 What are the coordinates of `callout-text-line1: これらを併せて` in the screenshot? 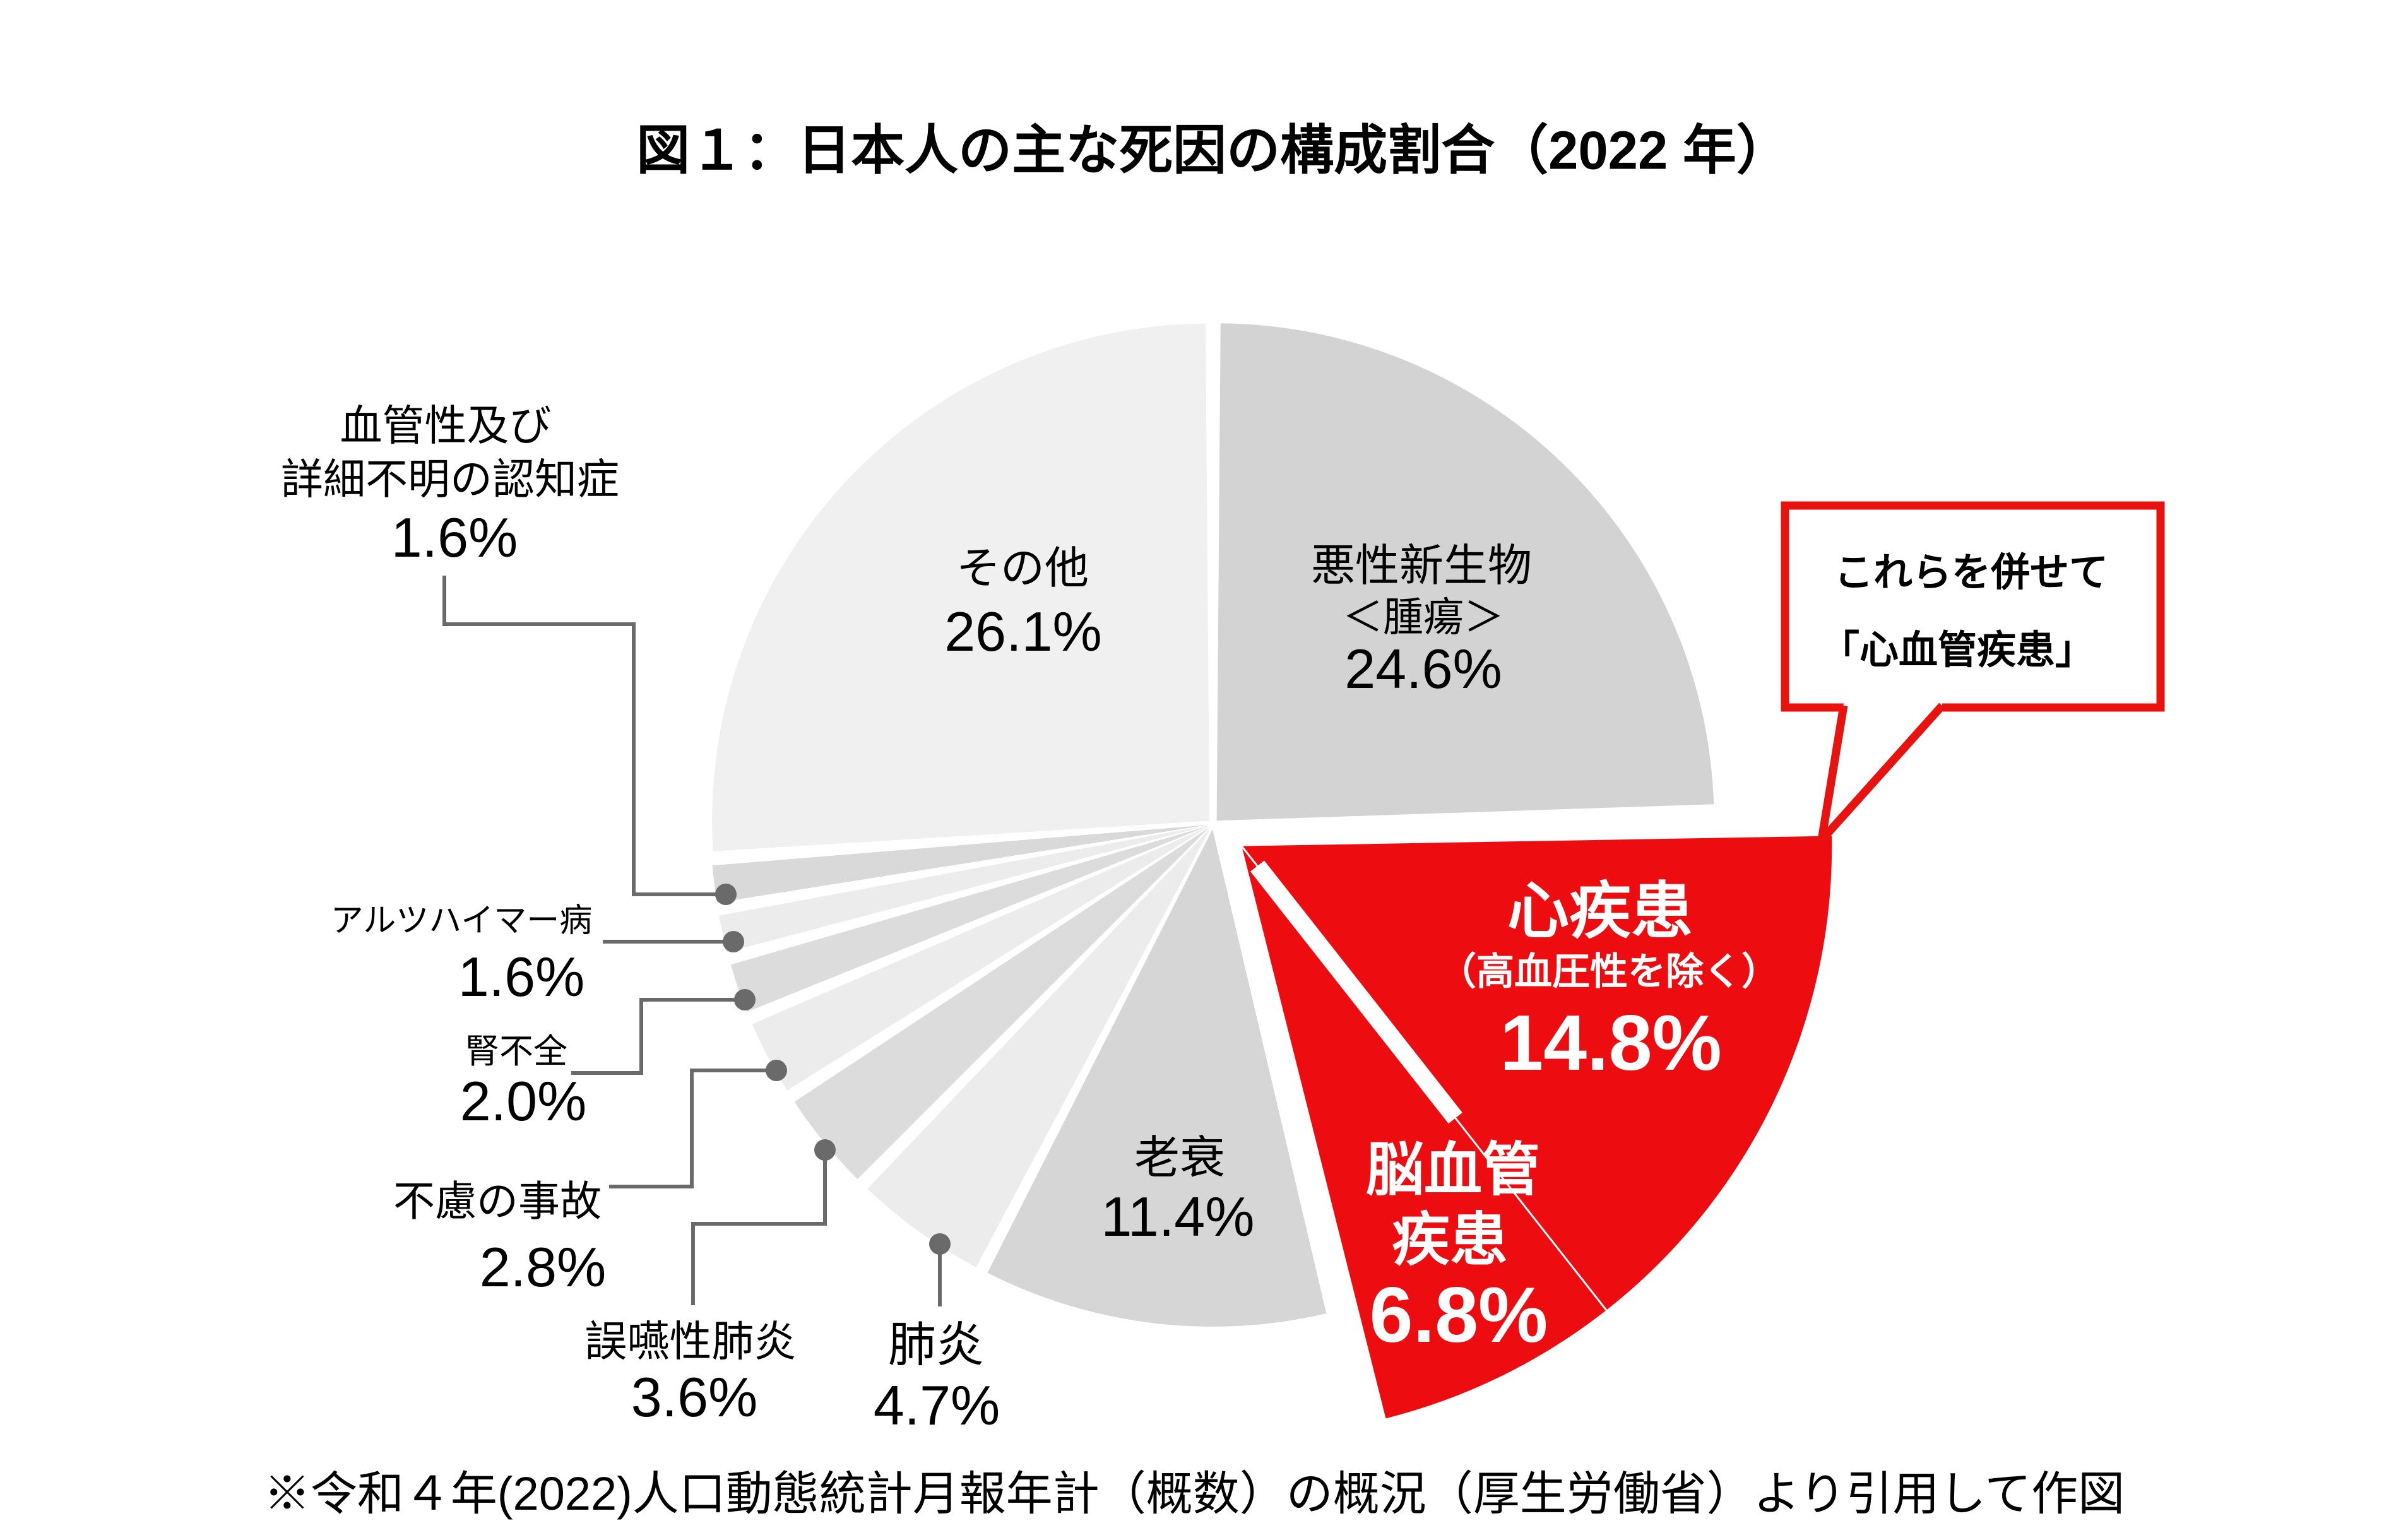 It's located at (1972, 573).